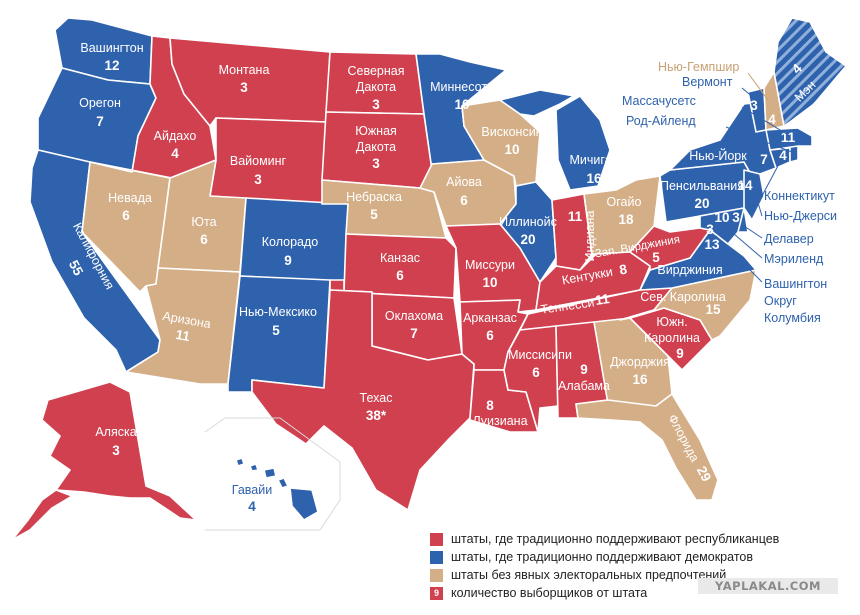 This screenshot has height=615, width=860. I want to click on label-name-ut: Юта, so click(203, 222).